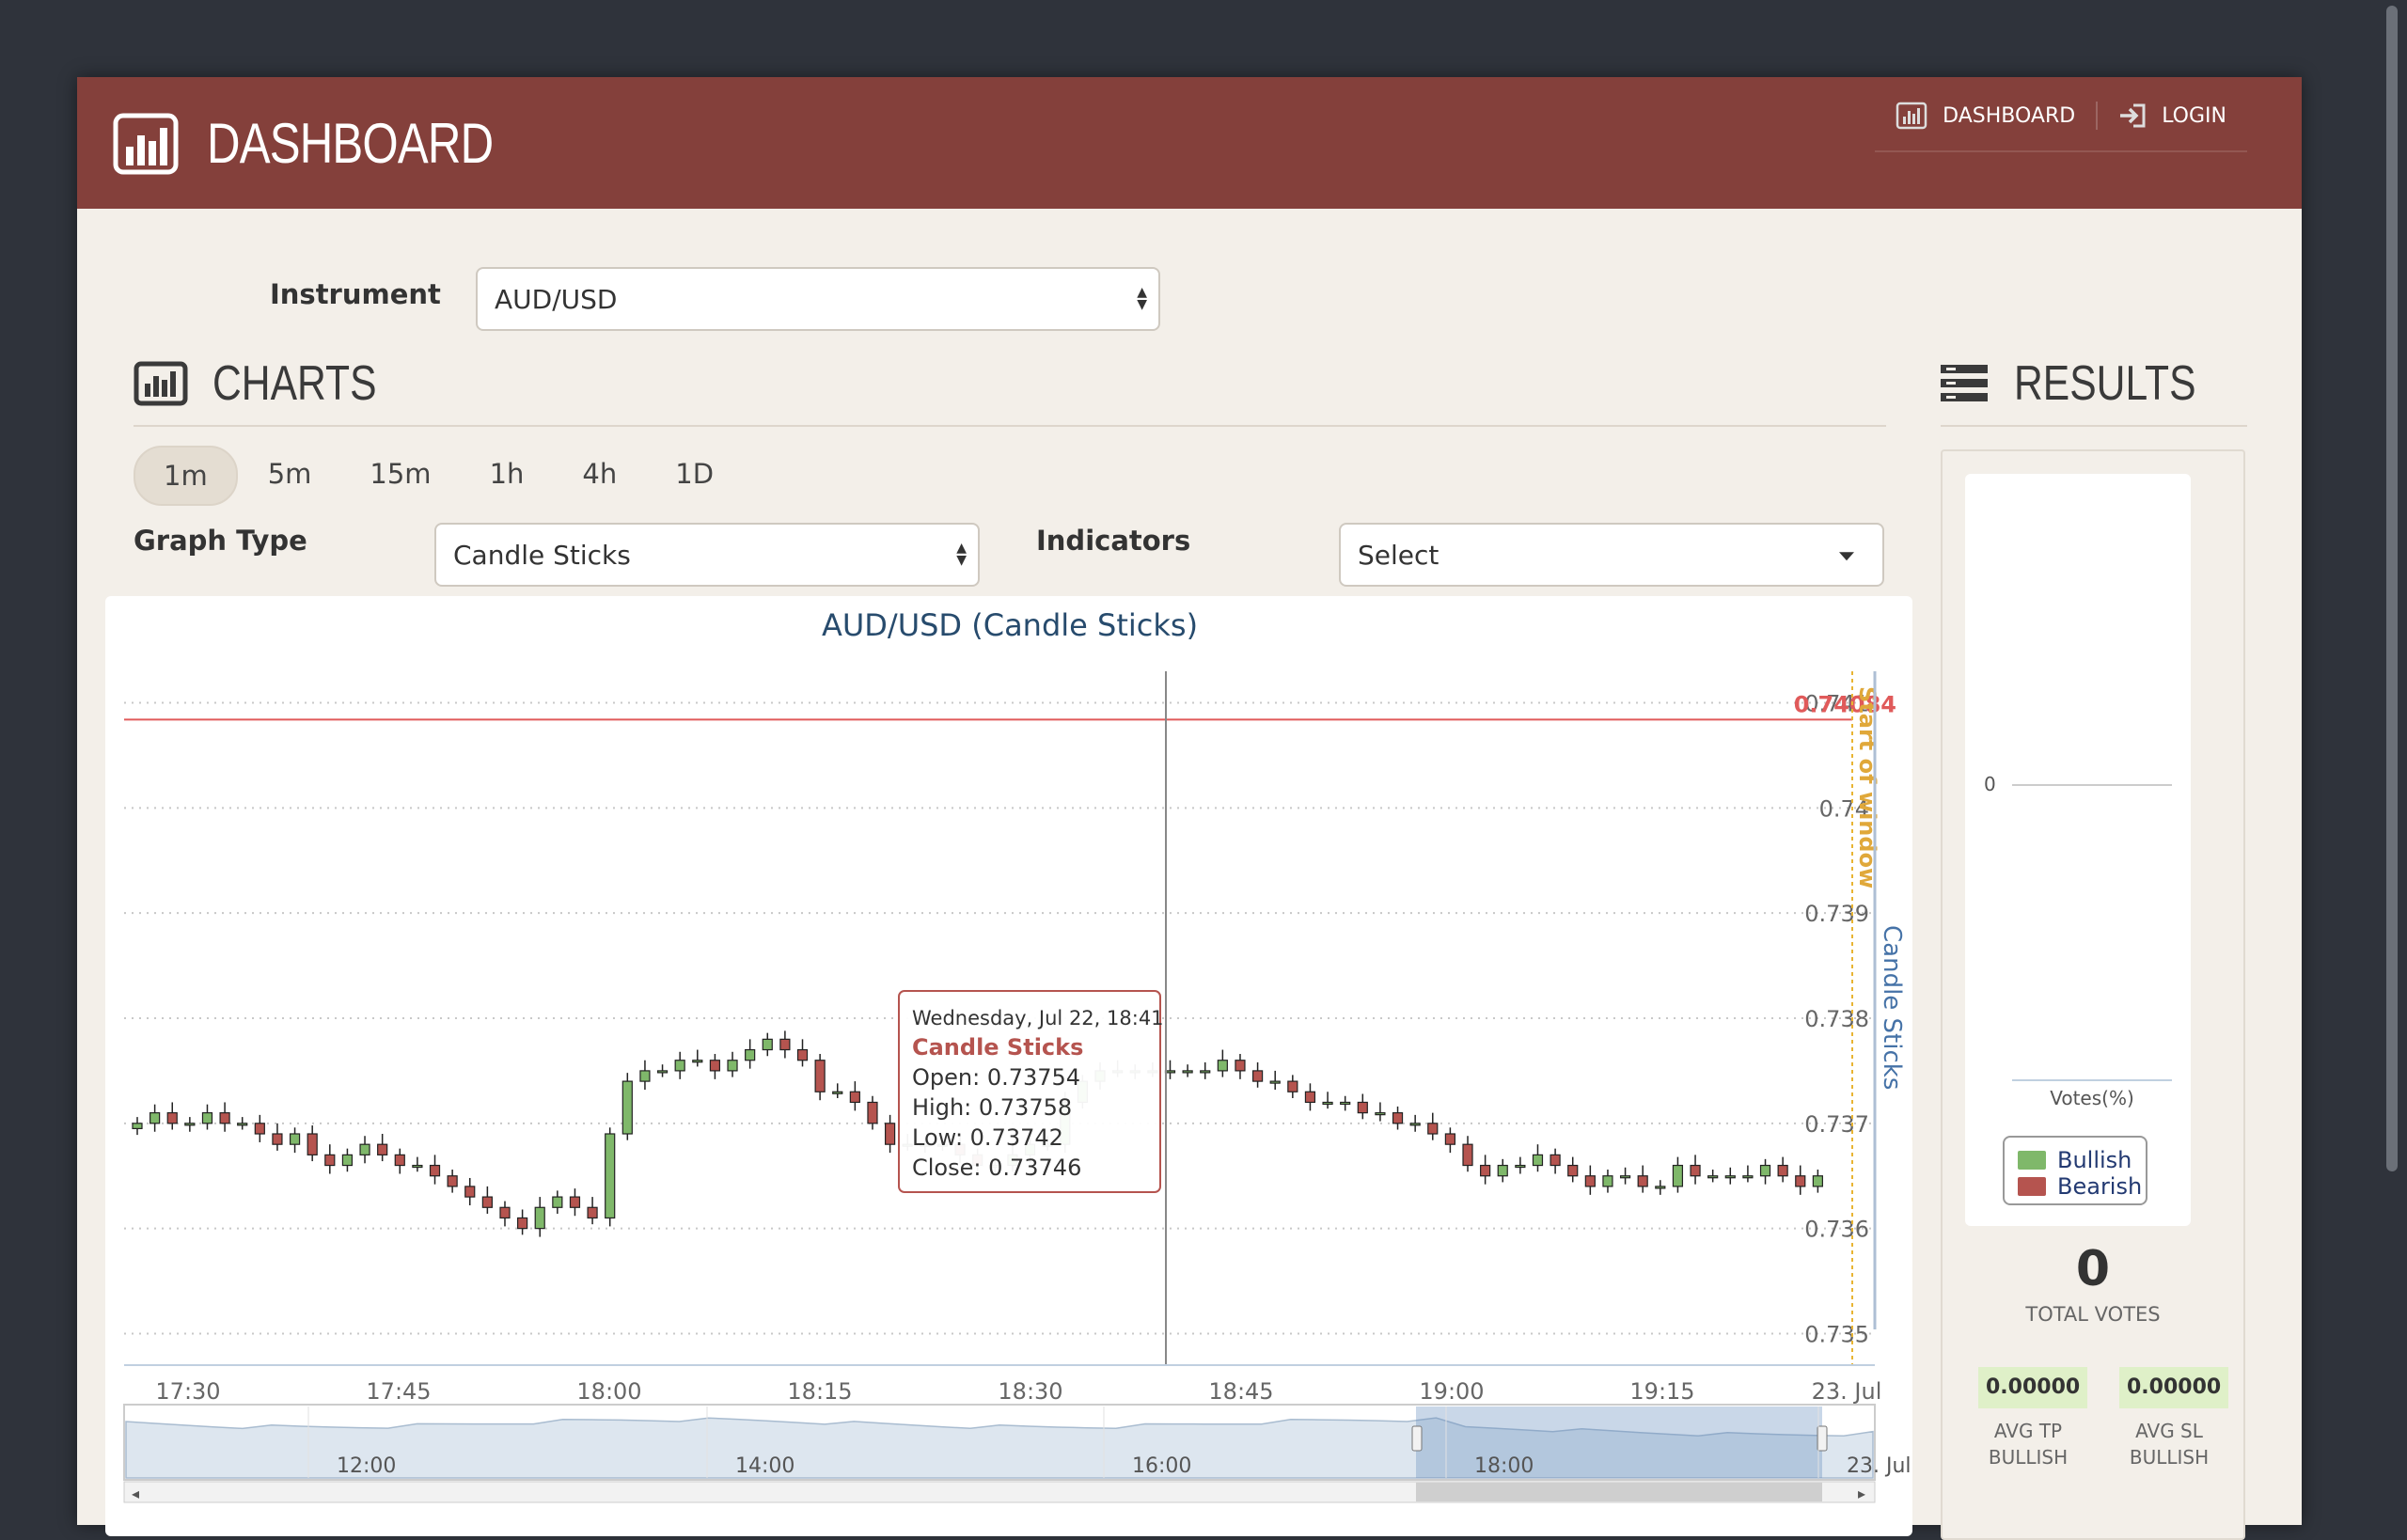 This screenshot has height=1540, width=2407. Describe the element at coordinates (2392, 588) in the screenshot. I see `page-scrollbar-thumb` at that location.